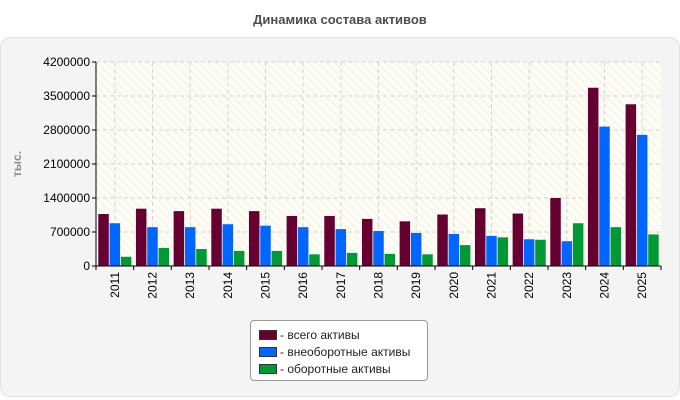 Image resolution: width=680 pixels, height=400 pixels. What do you see at coordinates (529, 285) in the screenshot?
I see `x-tick-label: 2022` at bounding box center [529, 285].